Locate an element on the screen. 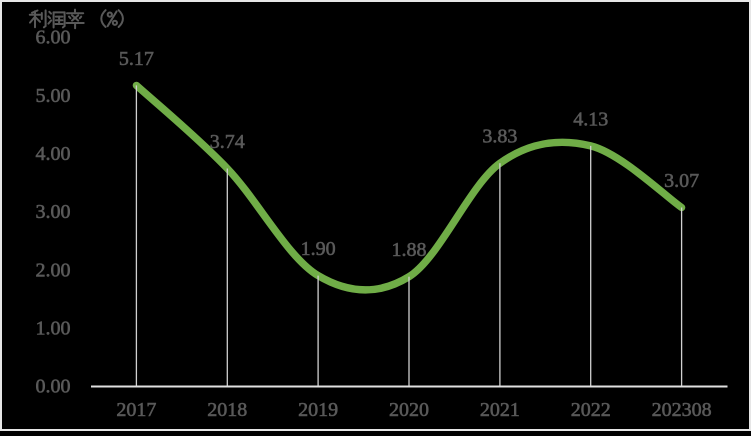 This screenshot has width=751, height=436. svg-text: 5.00 is located at coordinates (53, 96).